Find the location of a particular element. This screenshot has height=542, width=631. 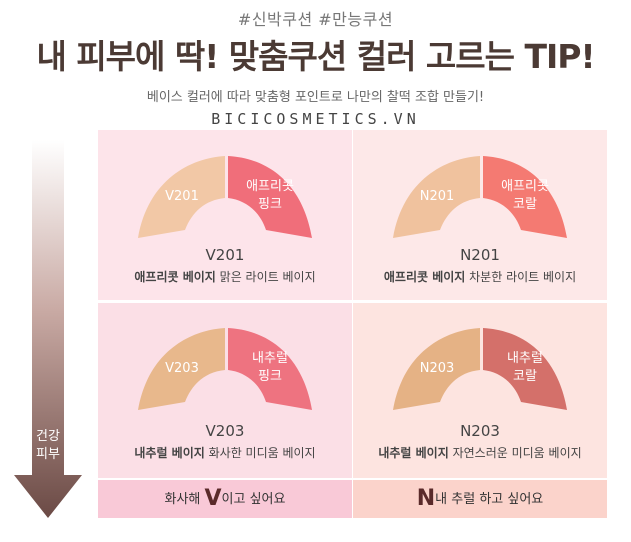

base-swatch-n203 is located at coordinates (436, 369).